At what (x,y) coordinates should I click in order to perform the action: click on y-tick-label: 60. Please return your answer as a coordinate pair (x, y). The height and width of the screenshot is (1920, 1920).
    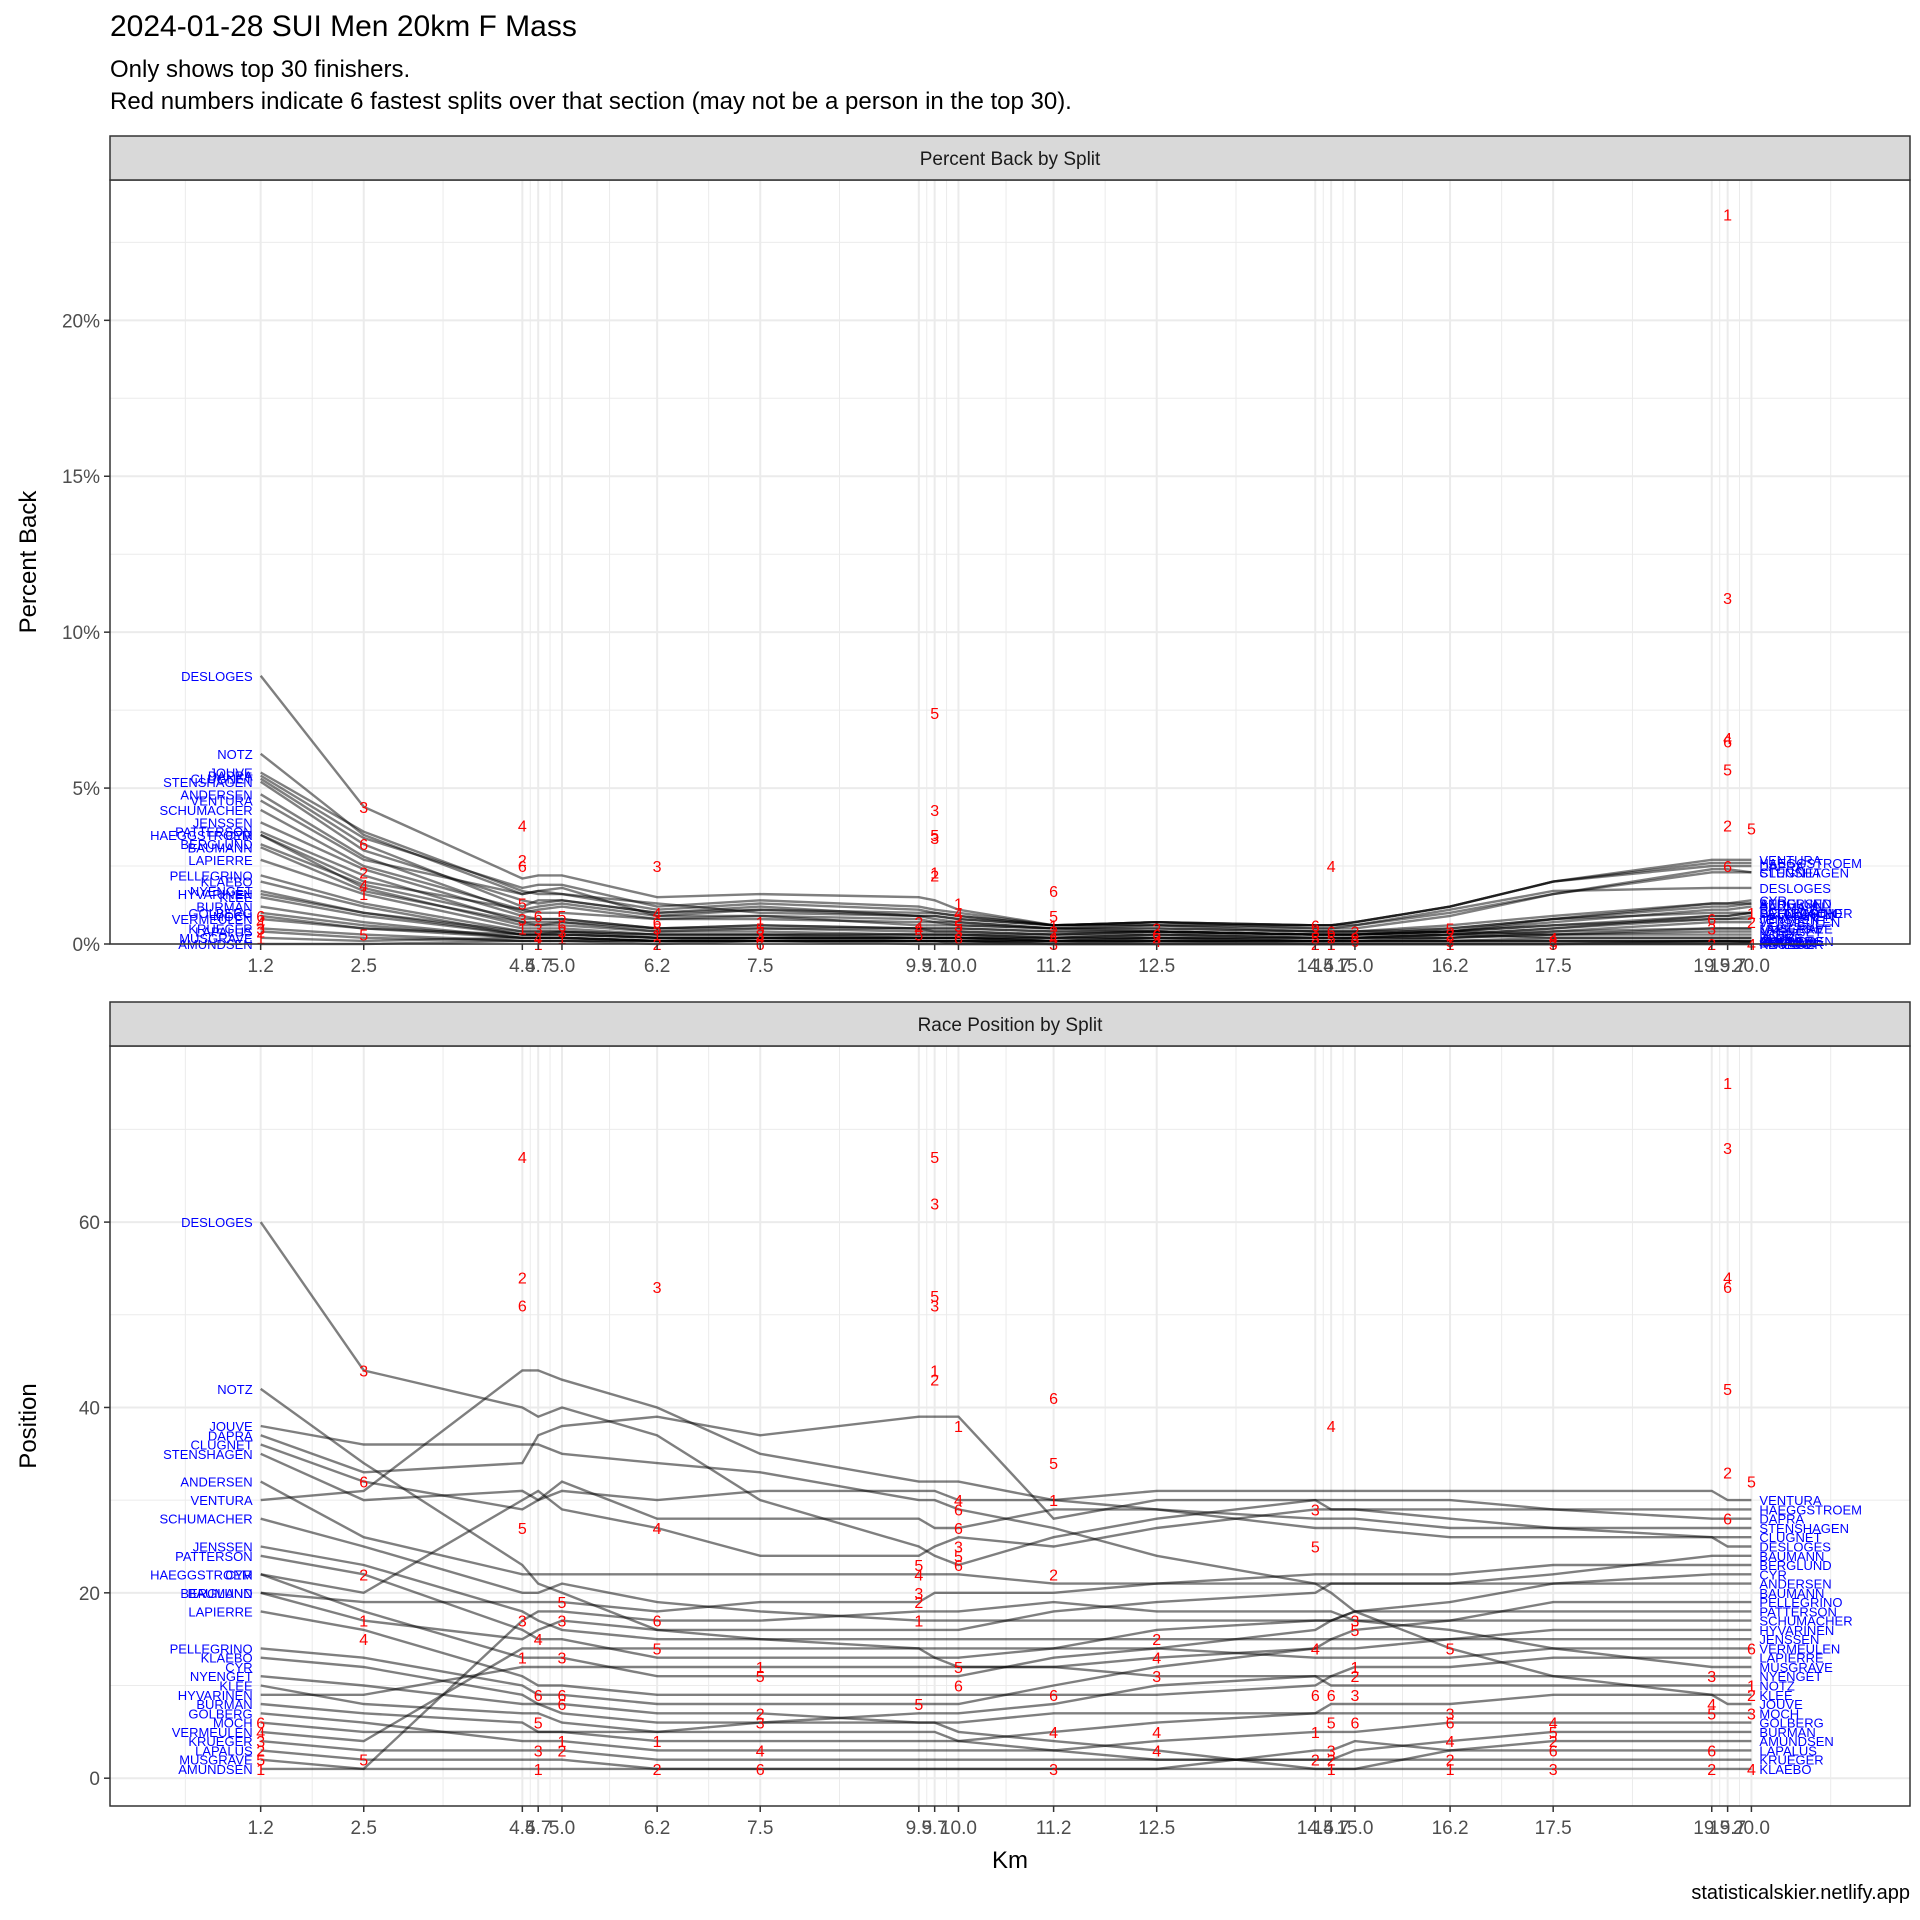
    Looking at the image, I should click on (89, 1223).